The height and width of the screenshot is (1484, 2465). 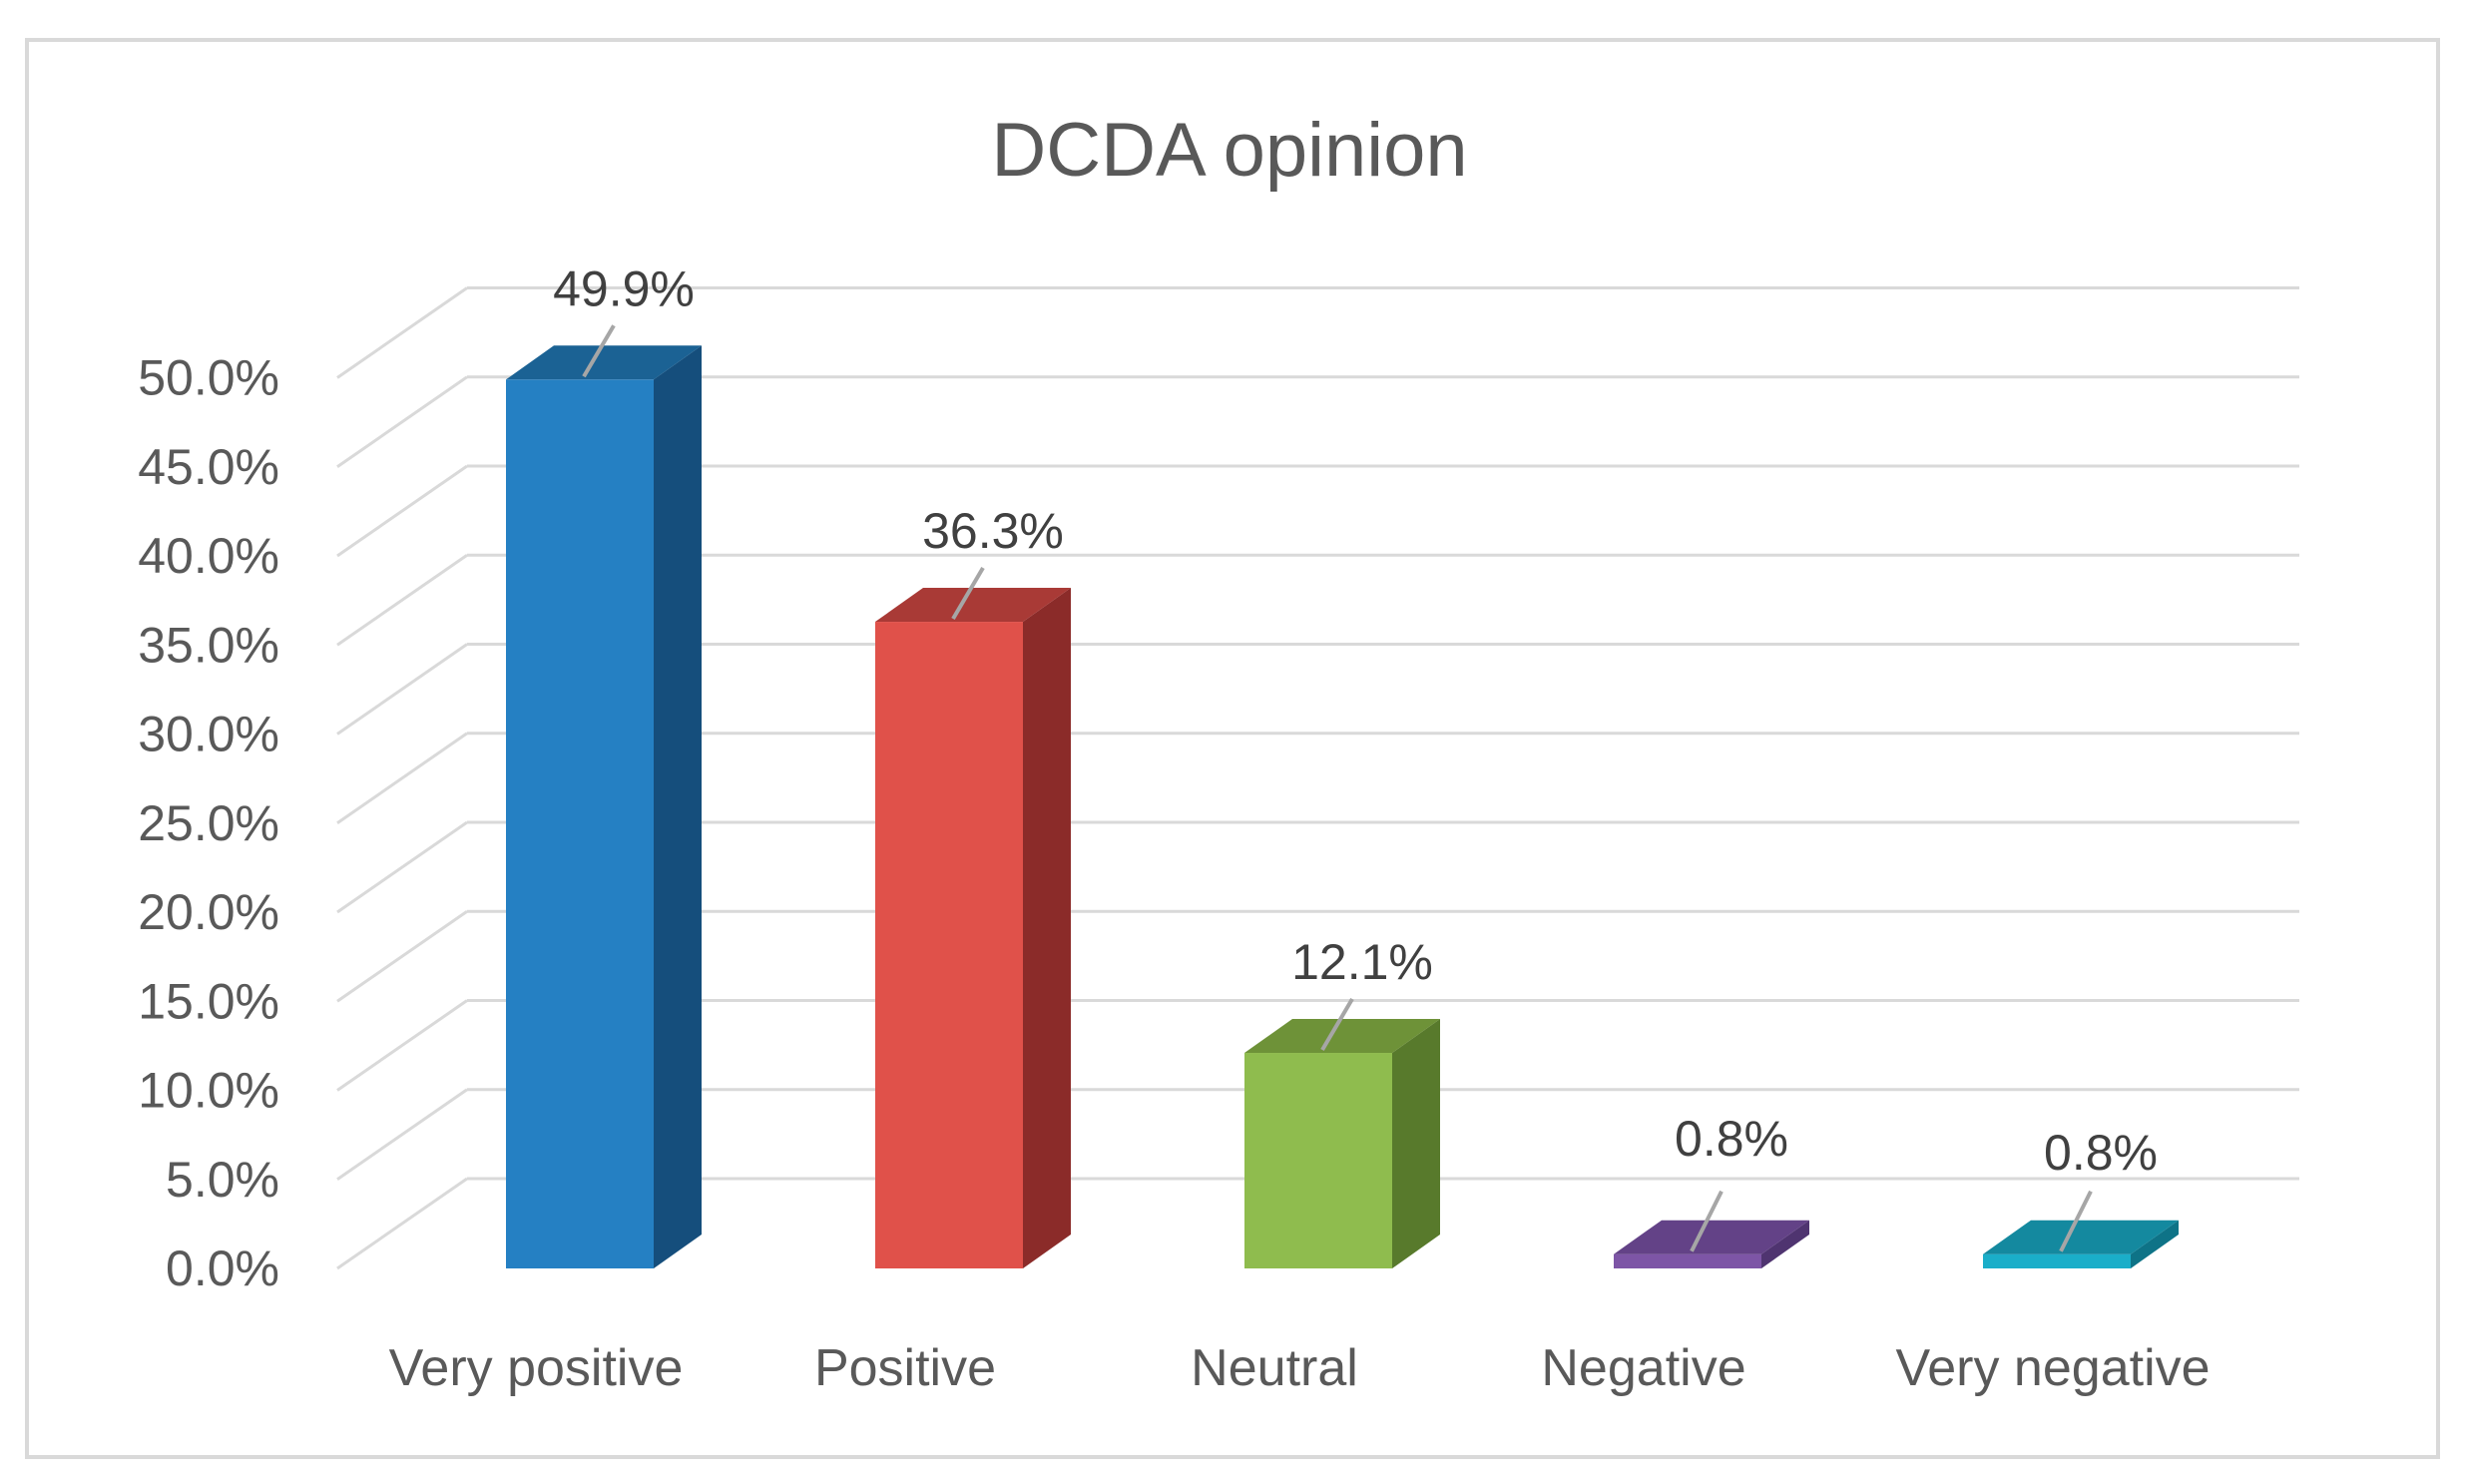 I want to click on y-tick-label: 45.0%, so click(x=209, y=467).